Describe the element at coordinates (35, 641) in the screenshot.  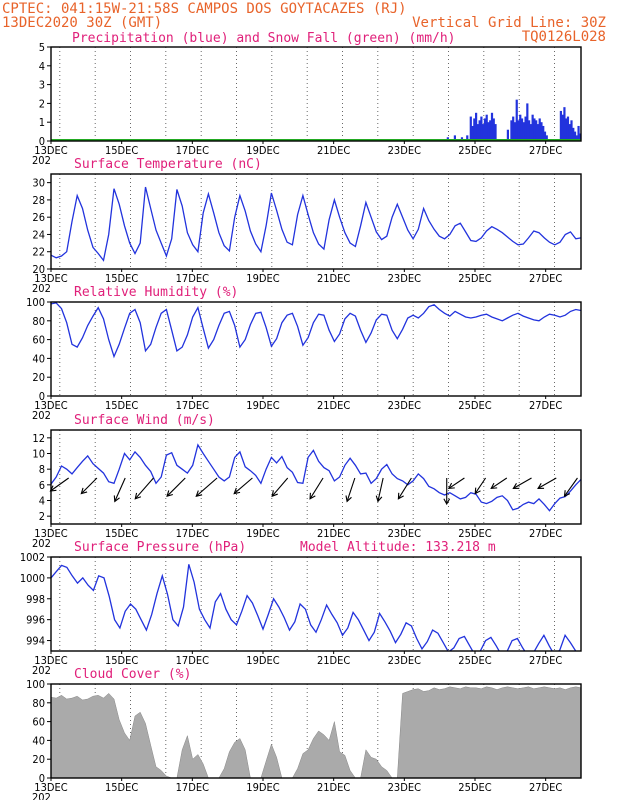
I see `y-tick-label: 994` at that location.